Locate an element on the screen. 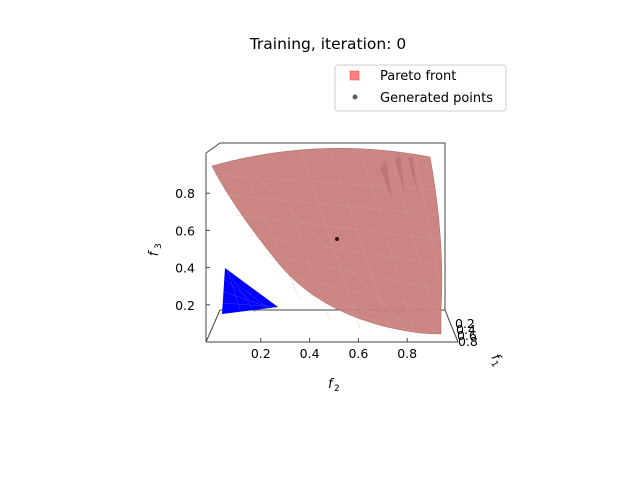  z-tick-label: 0.6 is located at coordinates (185, 230).